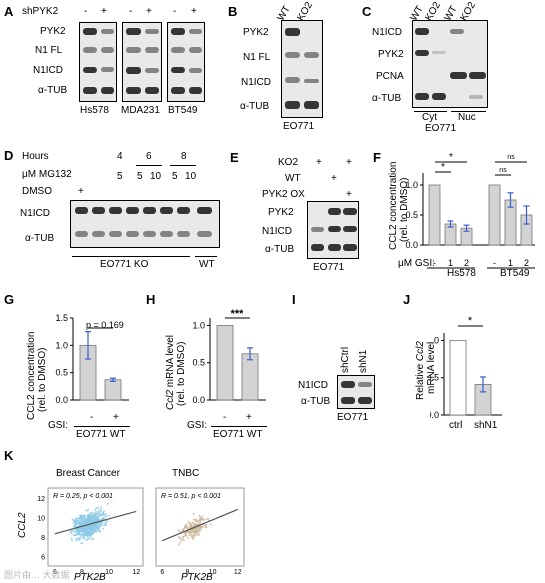 This screenshot has height=583, width=545. I want to click on sign: -, so click(131, 11).